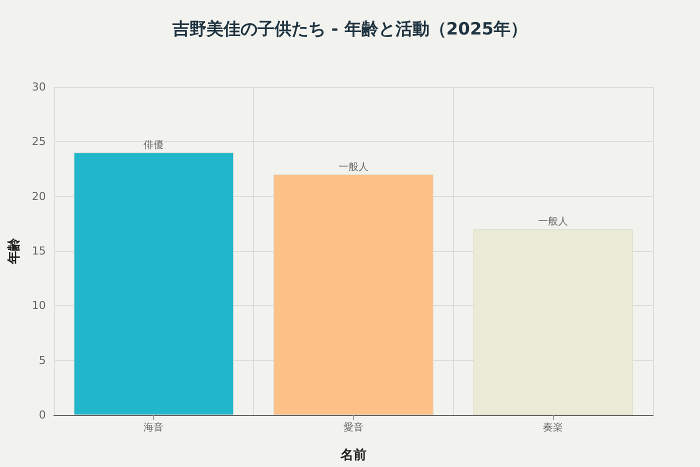 This screenshot has width=700, height=467. I want to click on y-tick-label: 10, so click(39, 305).